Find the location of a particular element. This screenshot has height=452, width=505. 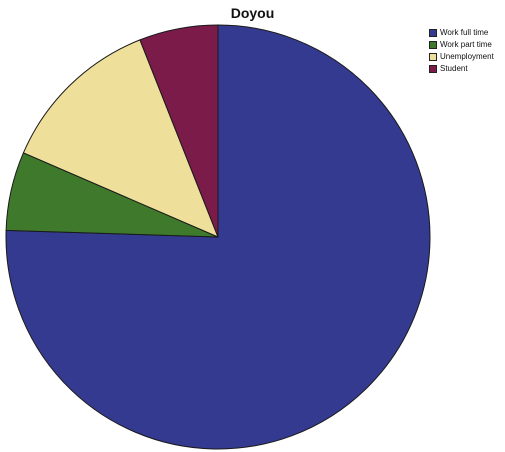

chart-title: Doyou is located at coordinates (252, 13).